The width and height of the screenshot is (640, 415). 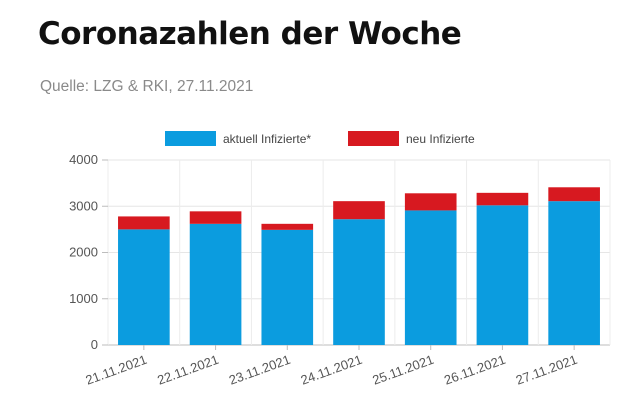 What do you see at coordinates (94, 344) in the screenshot?
I see `y-tick-label: 0` at bounding box center [94, 344].